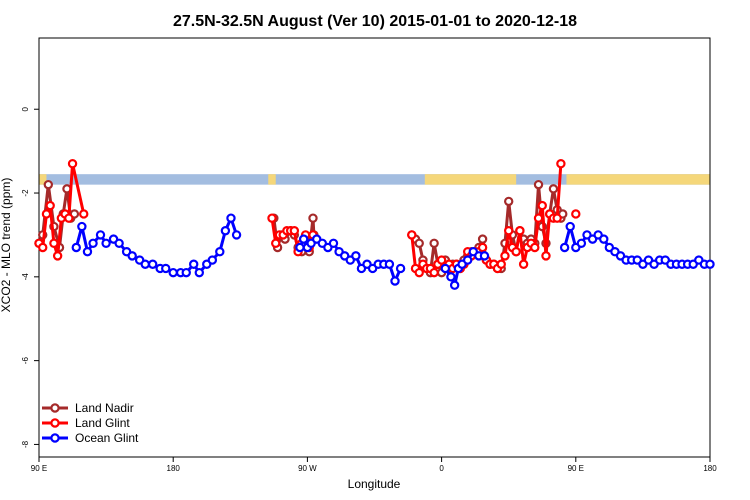 The image size is (750, 500). I want to click on y-tick-label: -6, so click(25, 361).